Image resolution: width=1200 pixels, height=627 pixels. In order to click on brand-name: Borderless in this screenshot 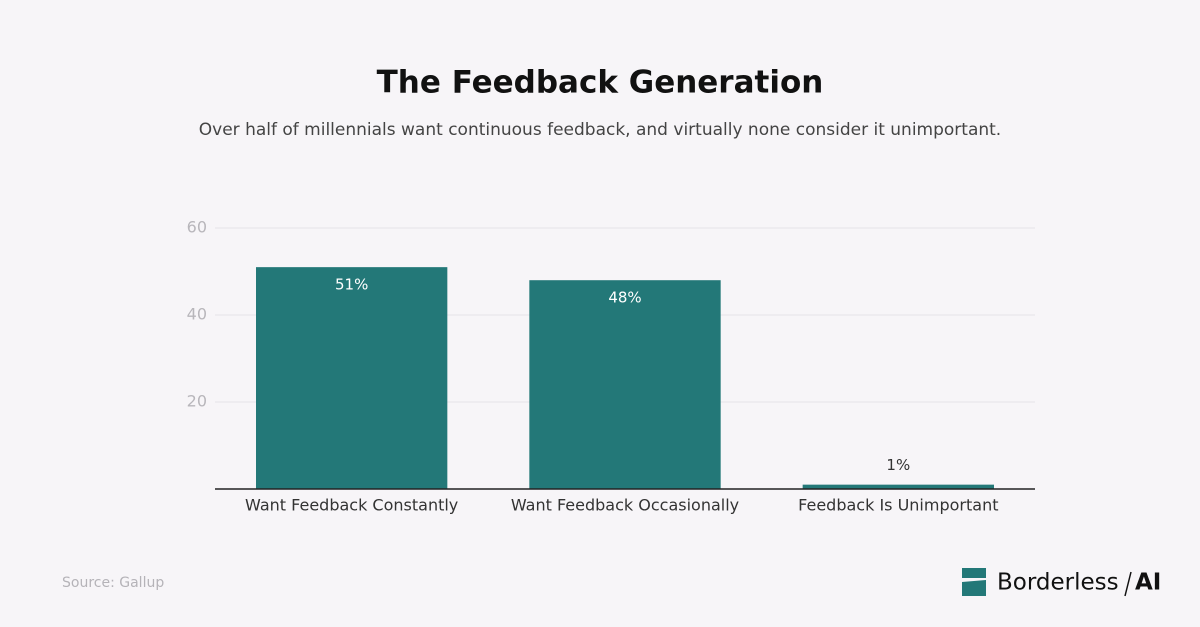, I will do `click(1058, 583)`.